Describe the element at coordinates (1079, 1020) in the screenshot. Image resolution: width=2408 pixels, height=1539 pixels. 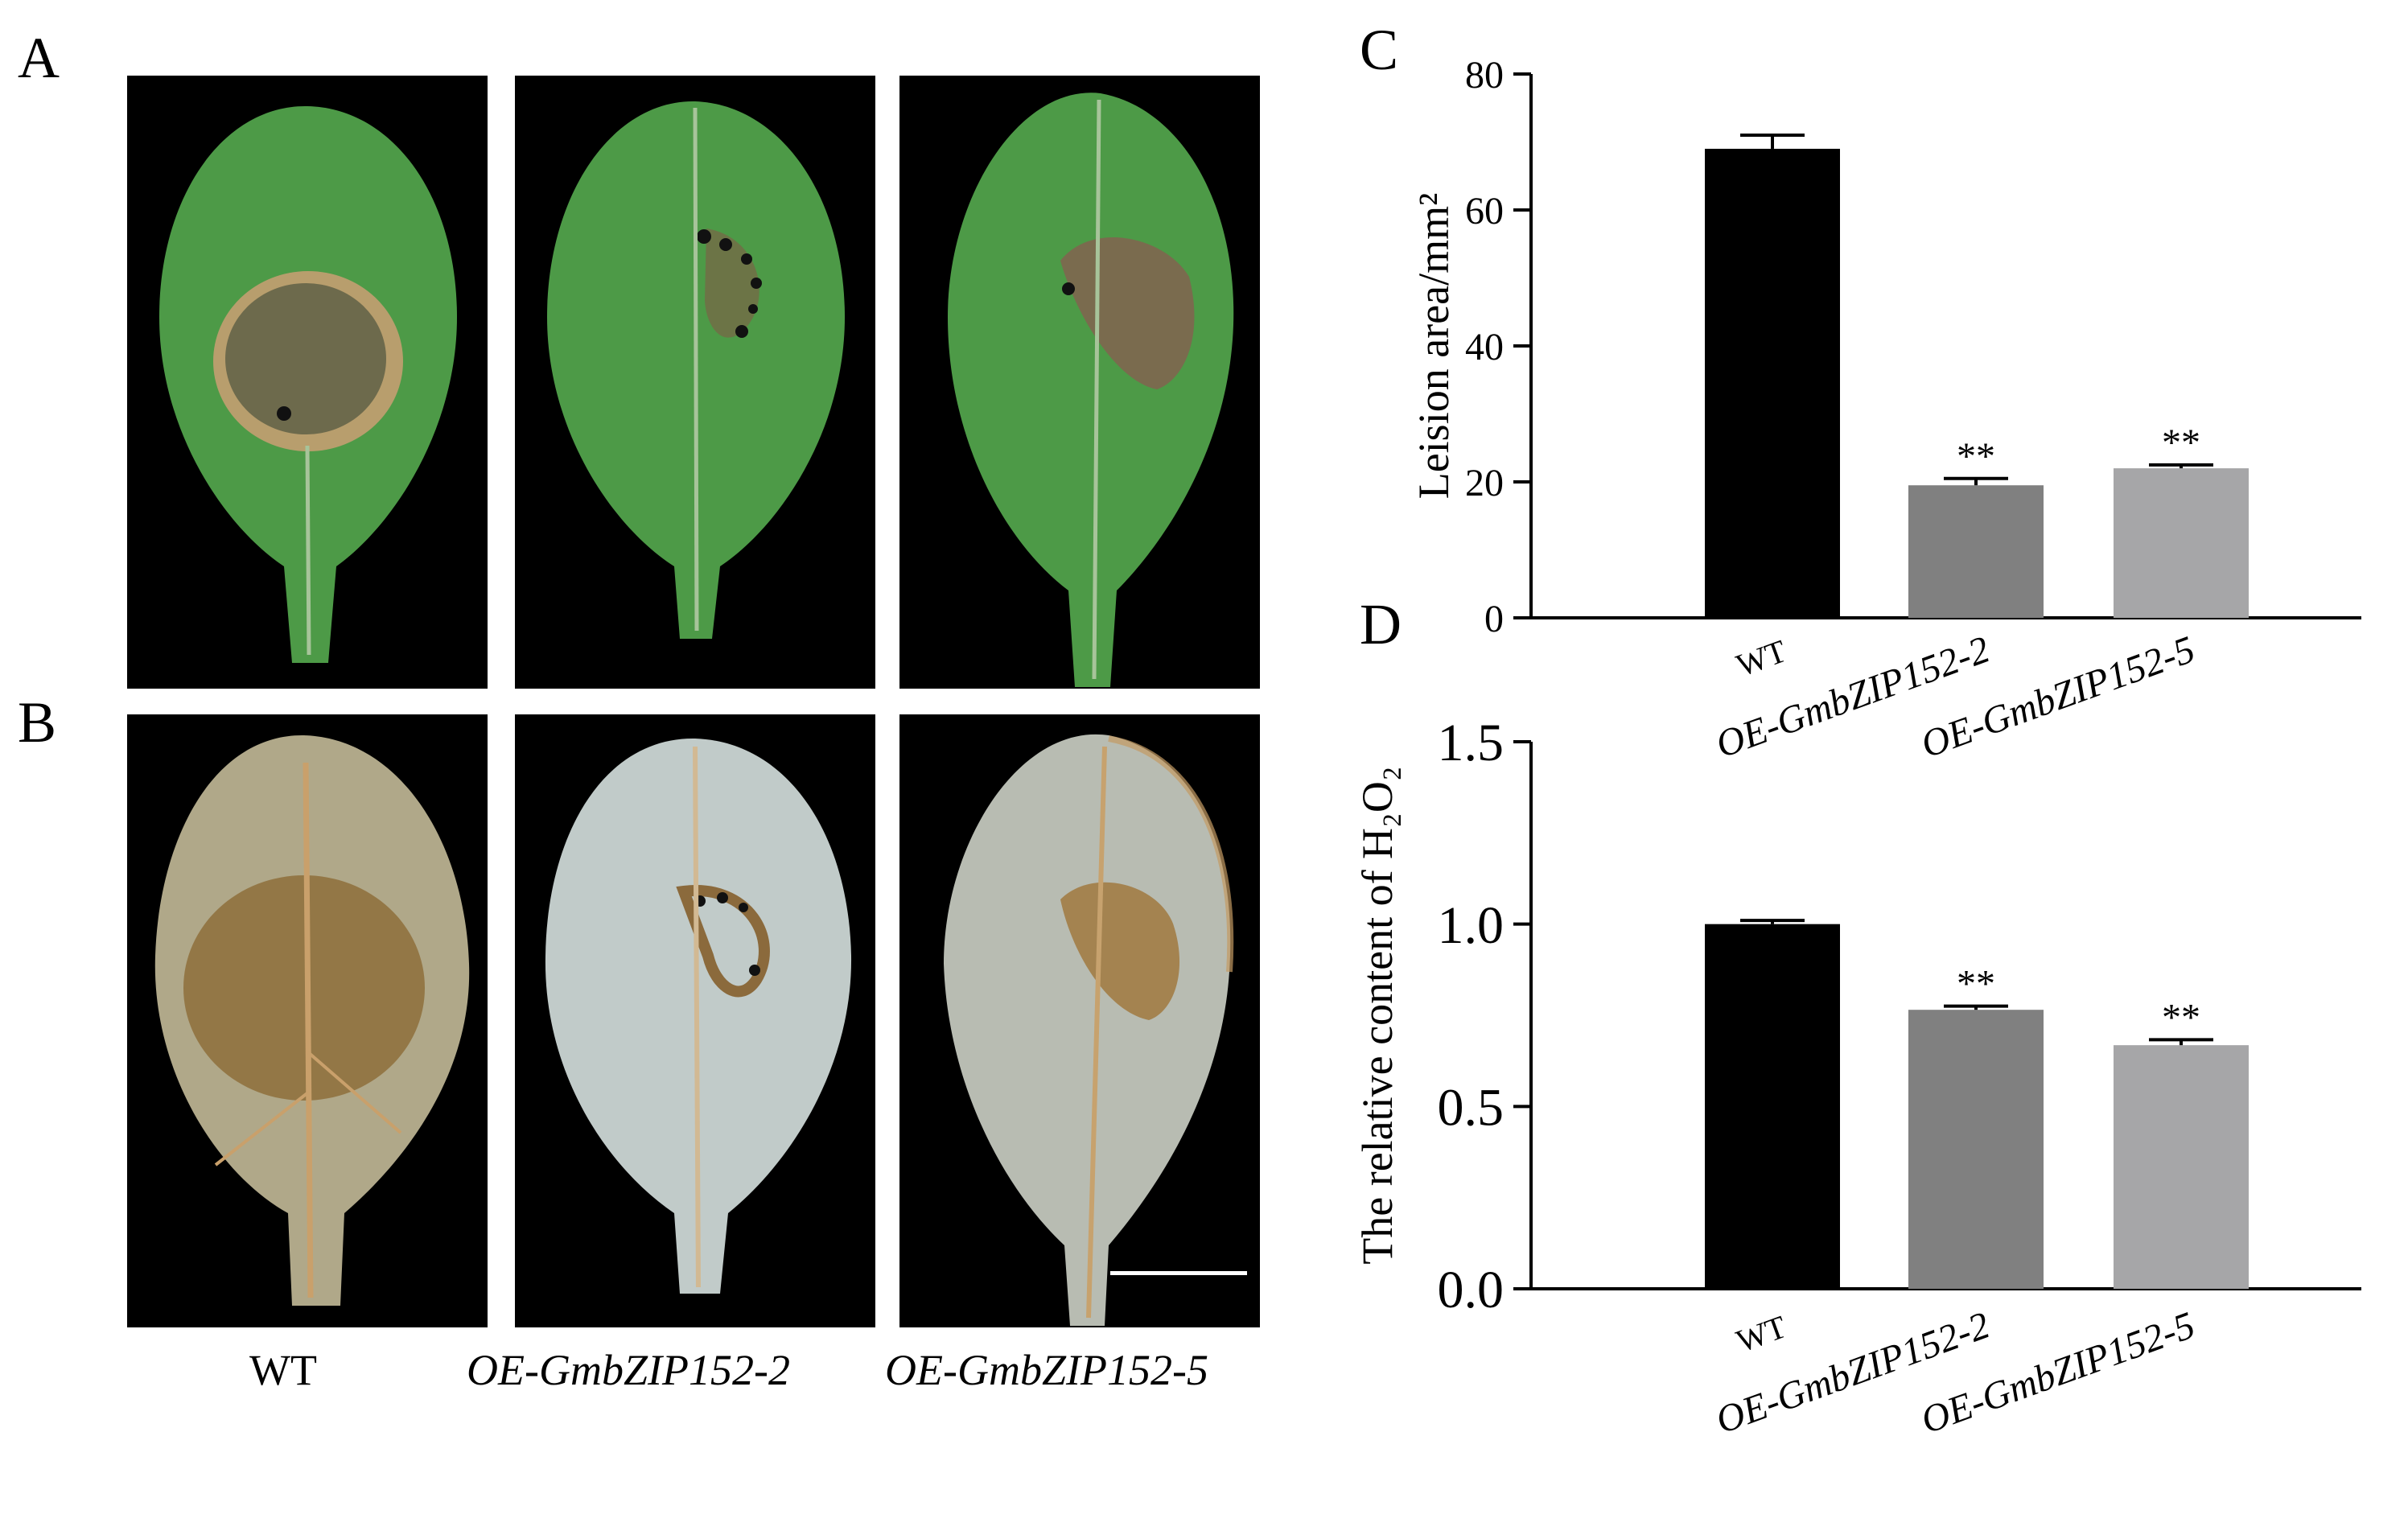
I see `leaf-photo-oe5-stained` at that location.